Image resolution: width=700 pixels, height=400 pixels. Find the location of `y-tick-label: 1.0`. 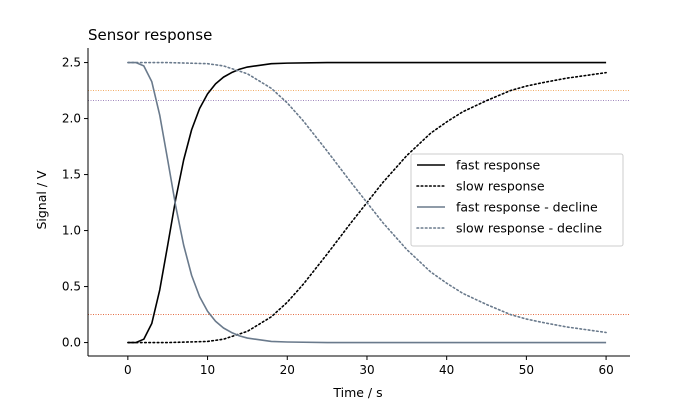

y-tick-label: 1.0 is located at coordinates (71, 231).